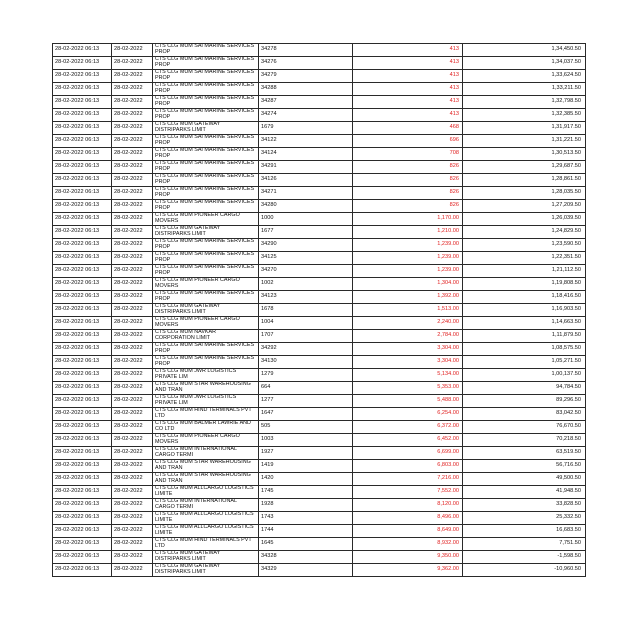  I want to click on reference-cell: 34271, so click(305, 193).